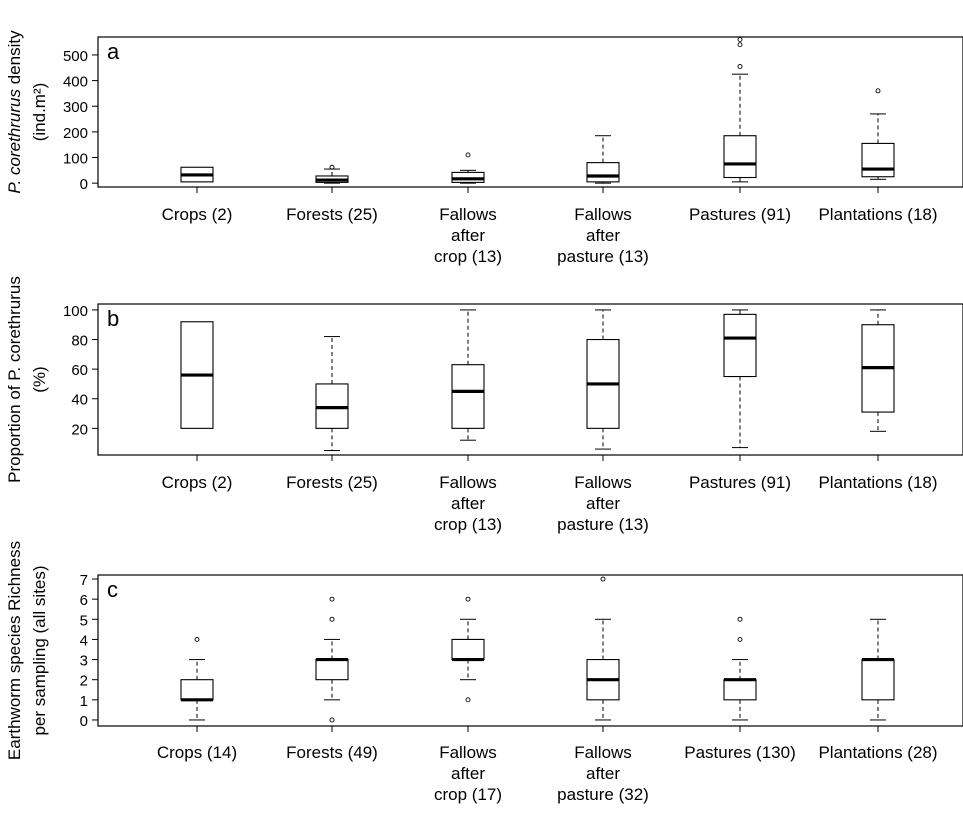 This screenshot has width=963, height=814. I want to click on category-label: Plantations (28), so click(877, 752).